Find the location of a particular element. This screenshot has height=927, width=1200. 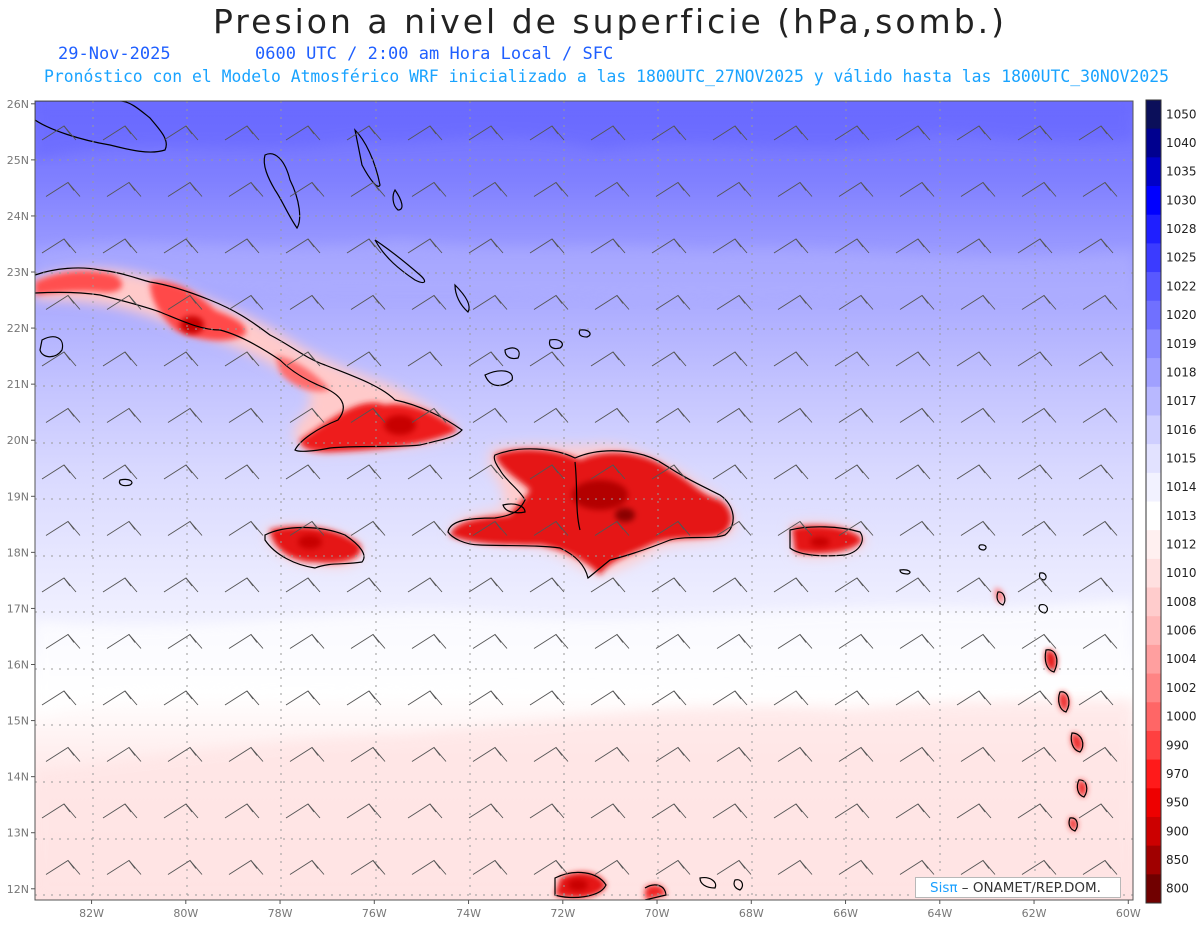

lon-label: 68W is located at coordinates (751, 913).